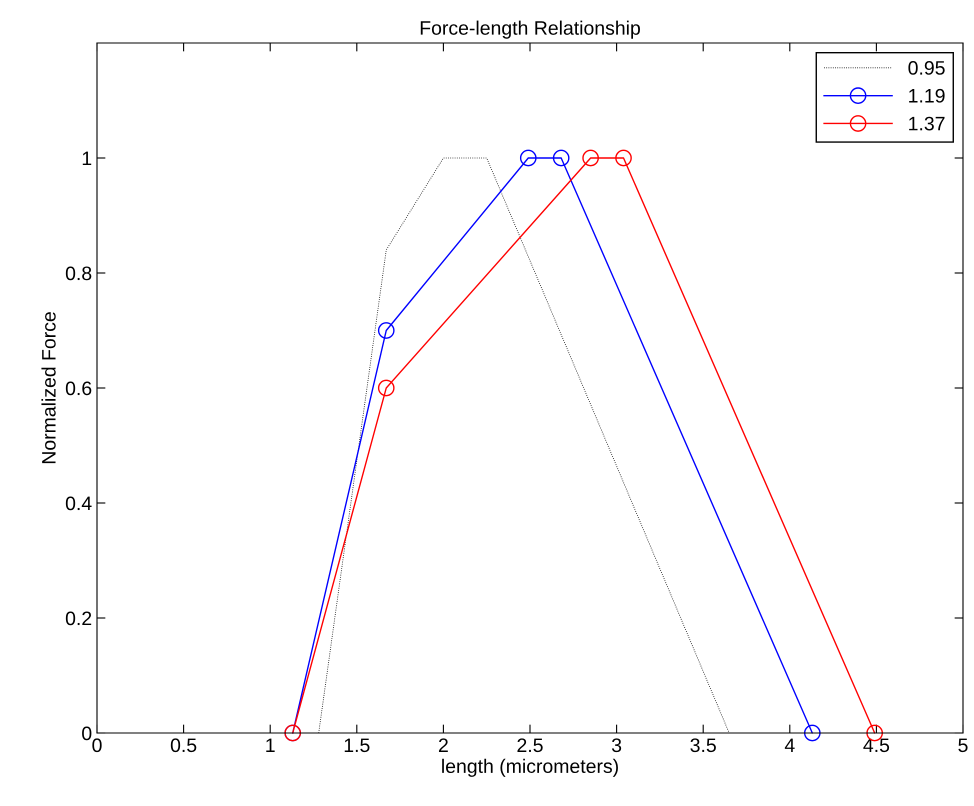  What do you see at coordinates (270, 745) in the screenshot?
I see `x-tick-label: 1` at bounding box center [270, 745].